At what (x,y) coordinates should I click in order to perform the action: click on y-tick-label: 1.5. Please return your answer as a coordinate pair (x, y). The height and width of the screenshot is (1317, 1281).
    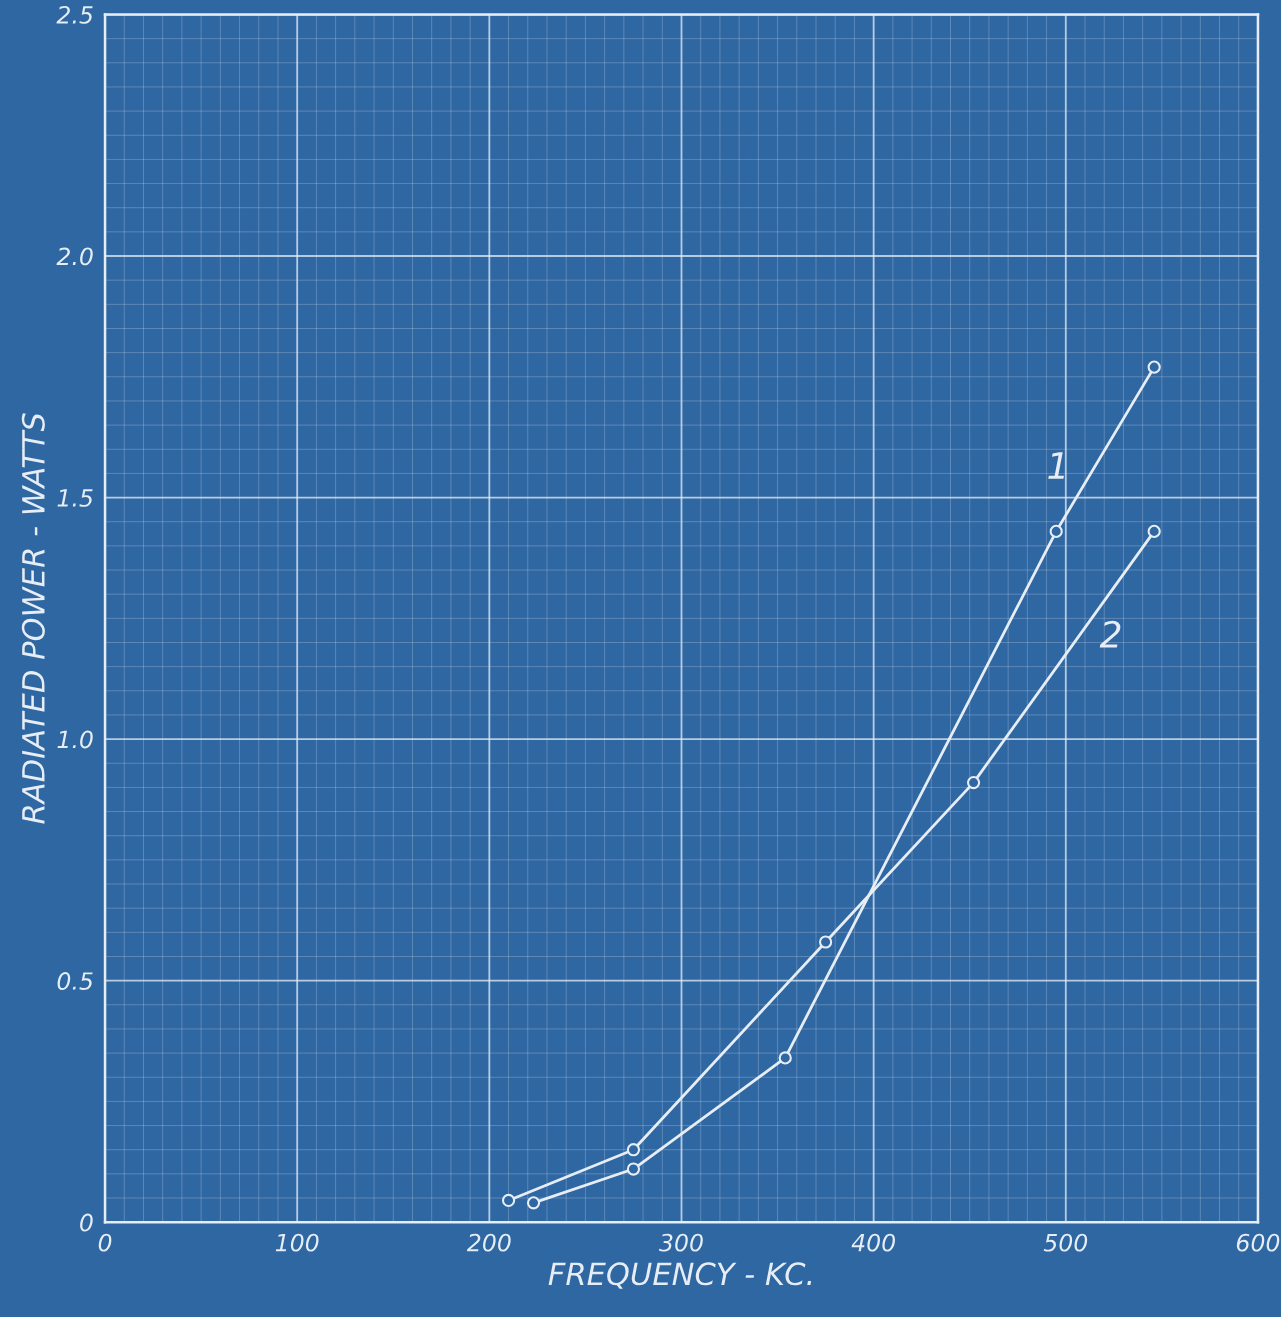
    Looking at the image, I should click on (75, 498).